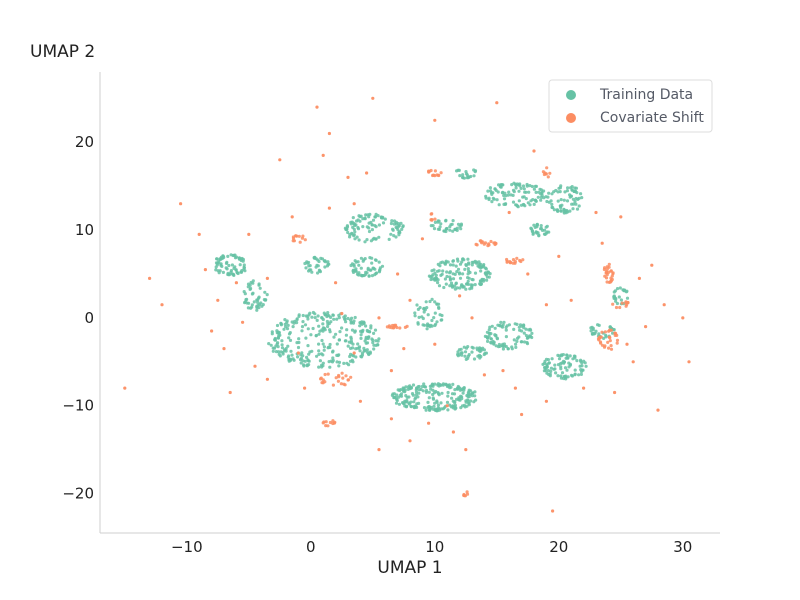  Describe the element at coordinates (187, 547) in the screenshot. I see `x-tick-label: −10` at that location.